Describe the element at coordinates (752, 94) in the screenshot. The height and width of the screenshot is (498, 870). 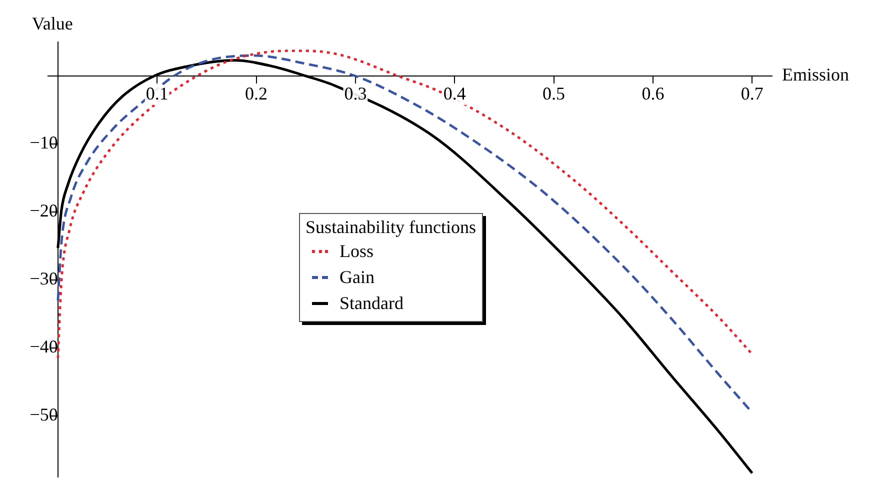
I see `x-tick-label: 0.7` at that location.